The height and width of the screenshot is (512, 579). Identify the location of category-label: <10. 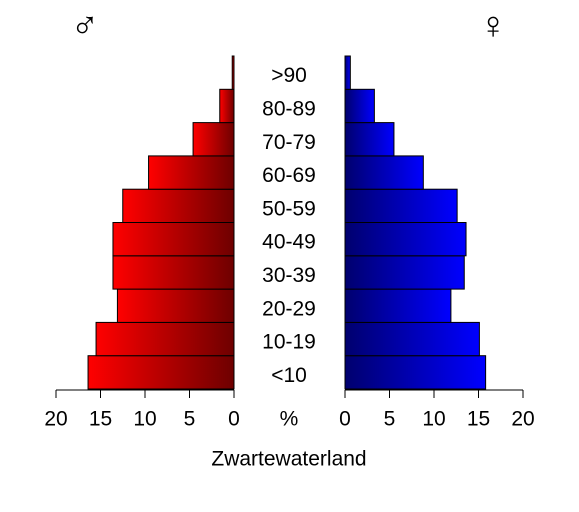
(289, 375).